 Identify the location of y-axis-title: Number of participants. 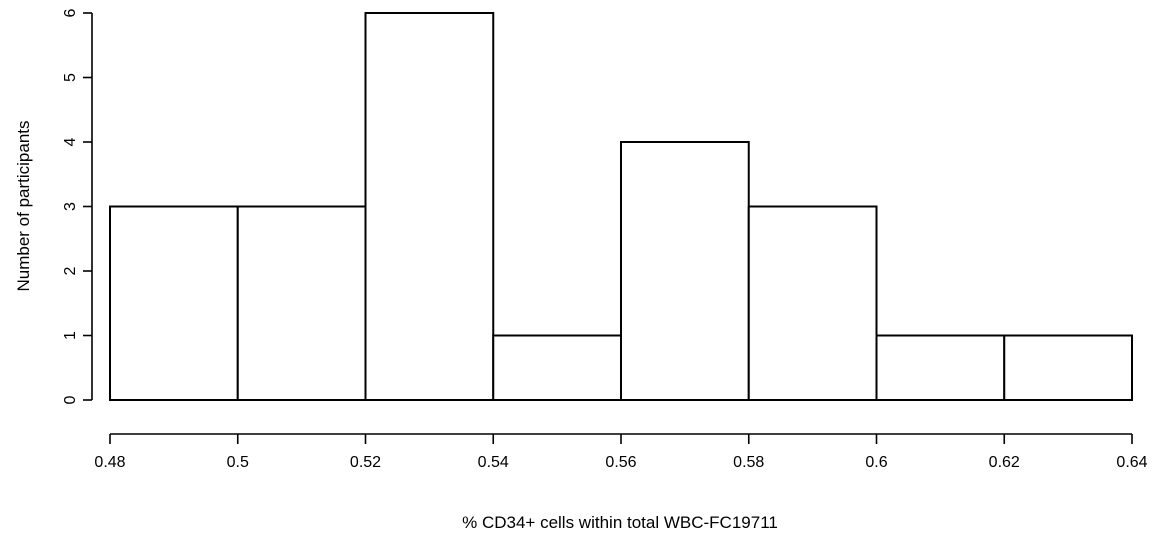
(23, 205).